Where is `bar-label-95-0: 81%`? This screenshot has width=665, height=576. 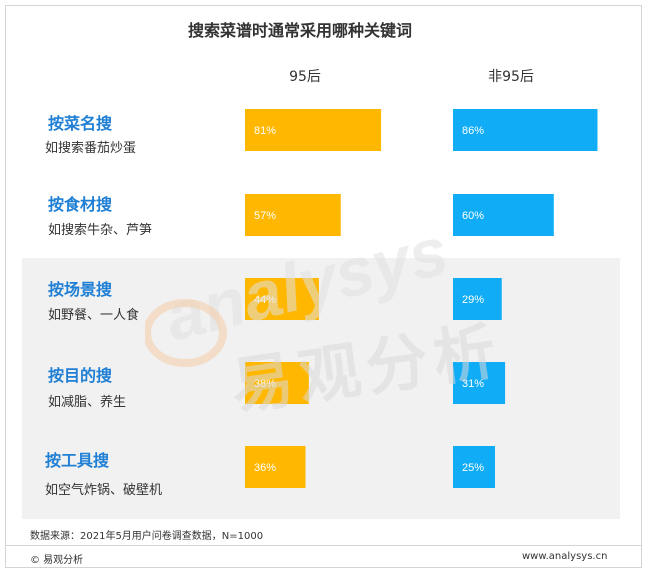
bar-label-95-0: 81% is located at coordinates (265, 131).